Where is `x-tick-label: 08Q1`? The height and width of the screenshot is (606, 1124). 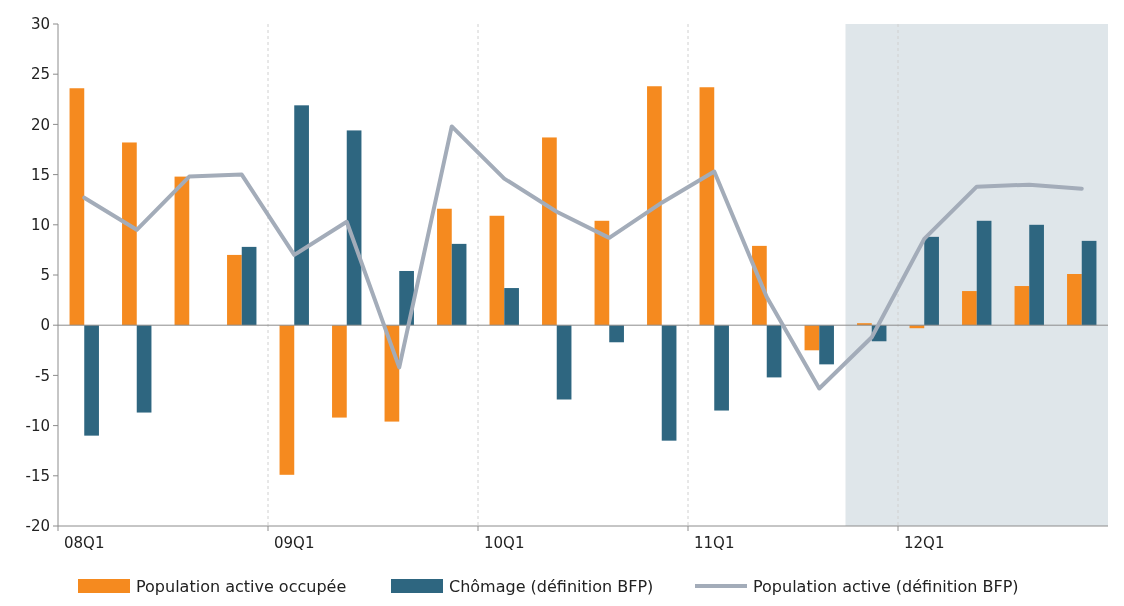
x-tick-label: 08Q1 is located at coordinates (84, 543).